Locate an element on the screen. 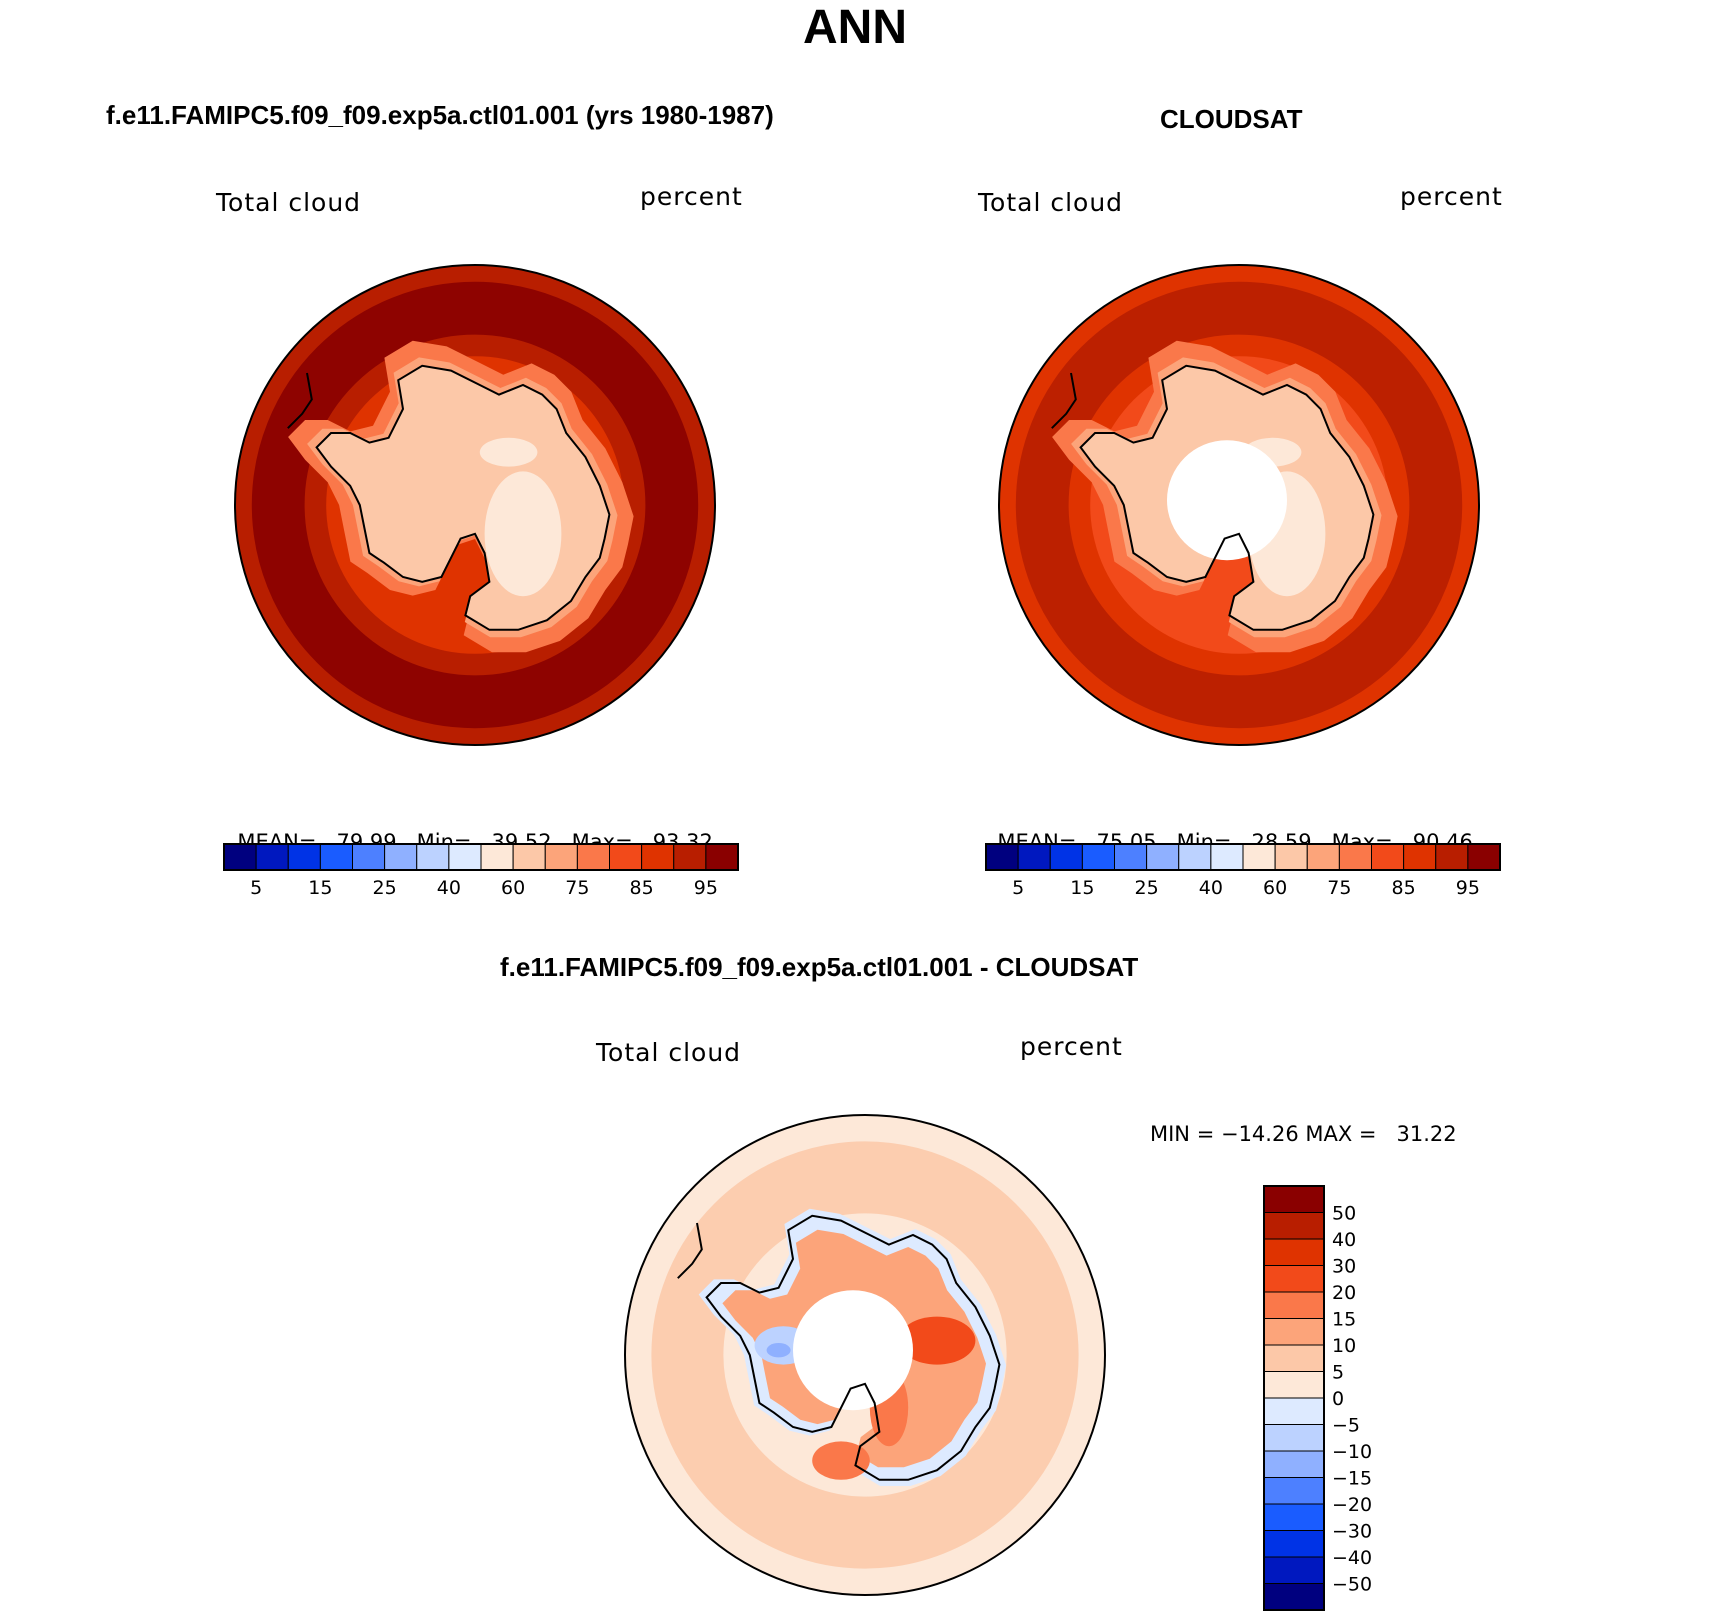 The width and height of the screenshot is (1710, 1620). figure-title: ANN is located at coordinates (855, 27).